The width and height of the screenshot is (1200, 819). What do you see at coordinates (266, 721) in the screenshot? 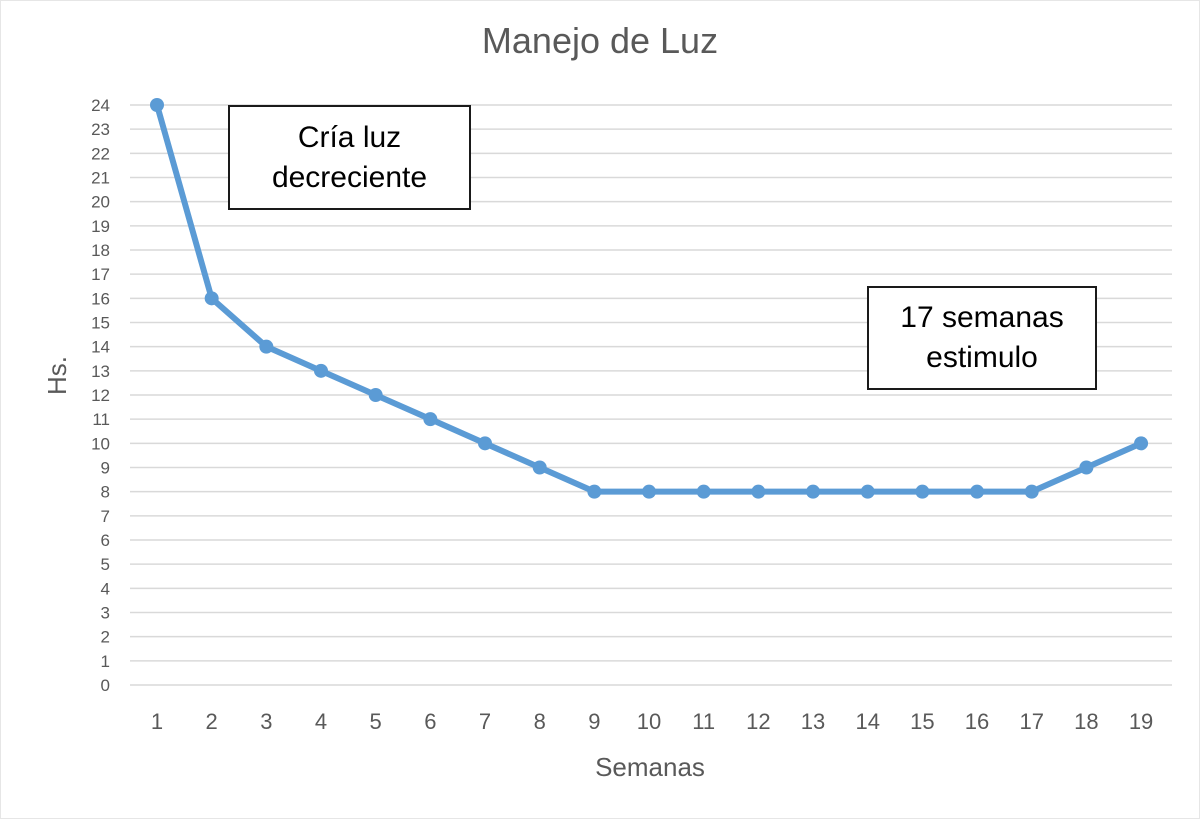
I see `x-tick-label: 3` at bounding box center [266, 721].